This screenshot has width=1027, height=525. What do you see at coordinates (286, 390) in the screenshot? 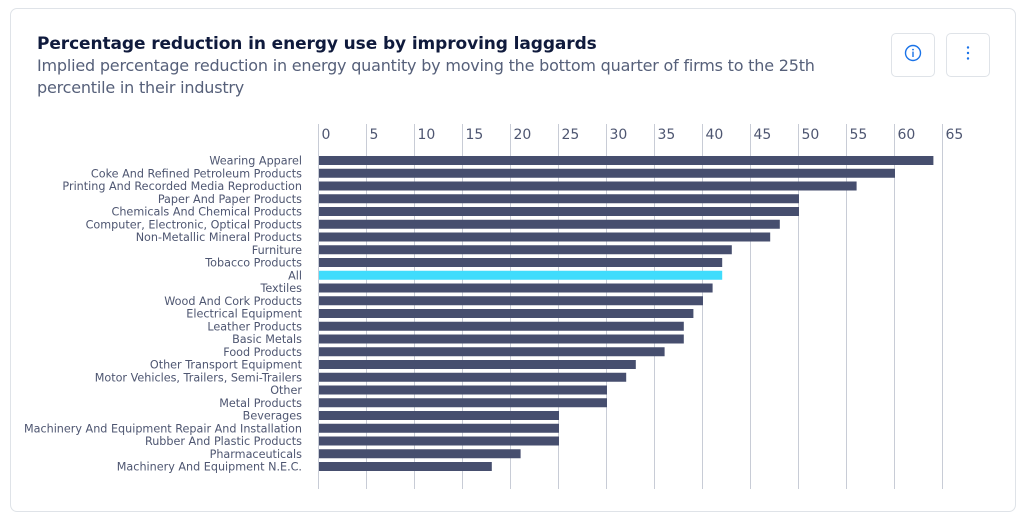
I see `category-label: Other` at bounding box center [286, 390].